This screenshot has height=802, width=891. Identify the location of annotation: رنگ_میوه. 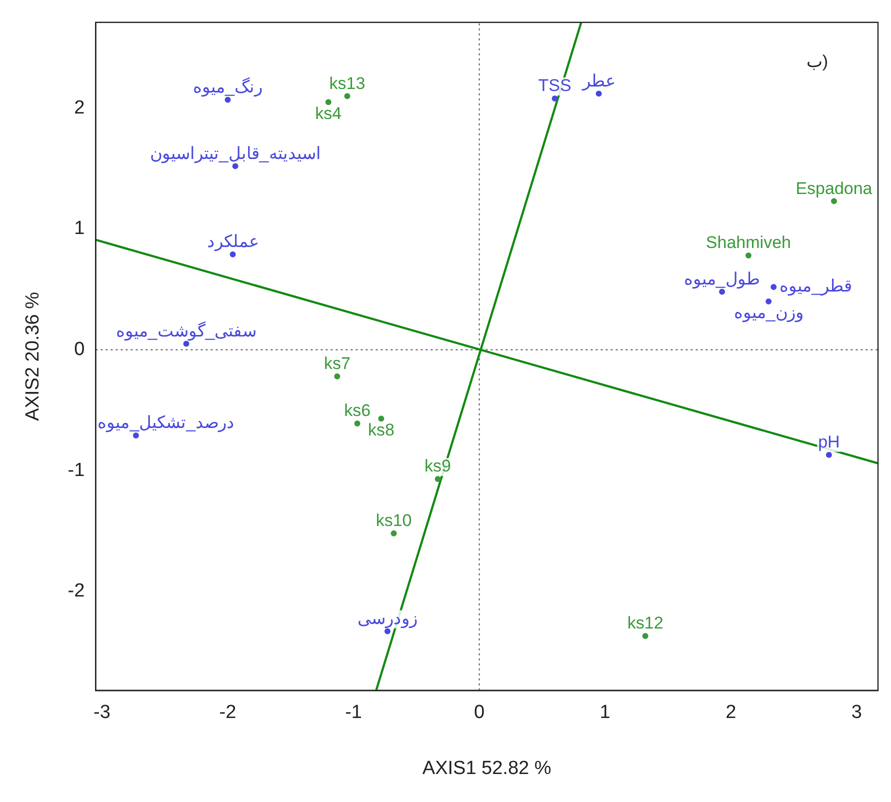
(227, 87).